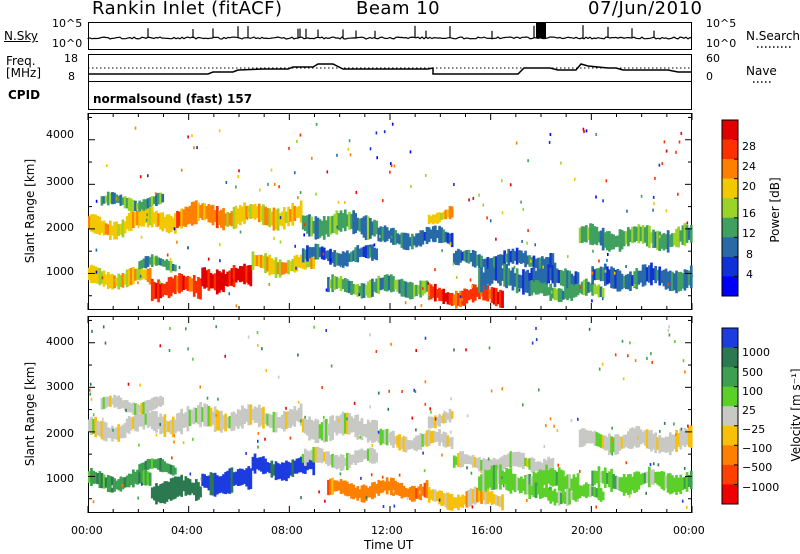 Image resolution: width=800 pixels, height=554 pixels. Describe the element at coordinates (541, 30) in the screenshot. I see `noise-burst` at that location.